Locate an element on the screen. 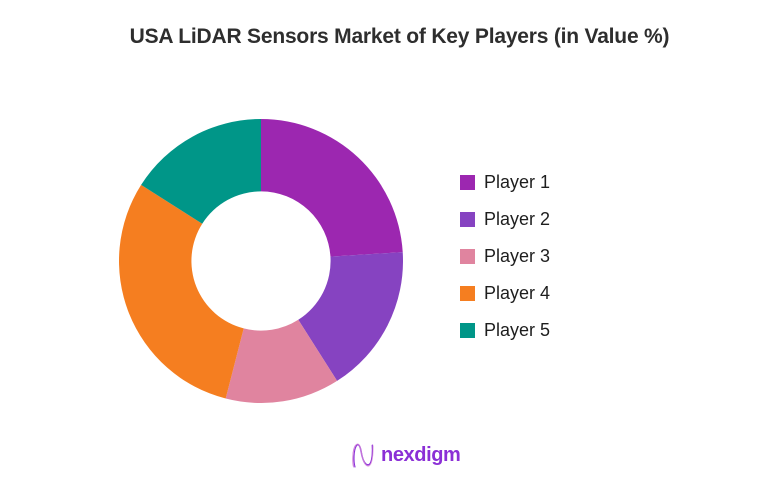 The height and width of the screenshot is (486, 769). legend-item-player-1: Player 1 is located at coordinates (505, 181).